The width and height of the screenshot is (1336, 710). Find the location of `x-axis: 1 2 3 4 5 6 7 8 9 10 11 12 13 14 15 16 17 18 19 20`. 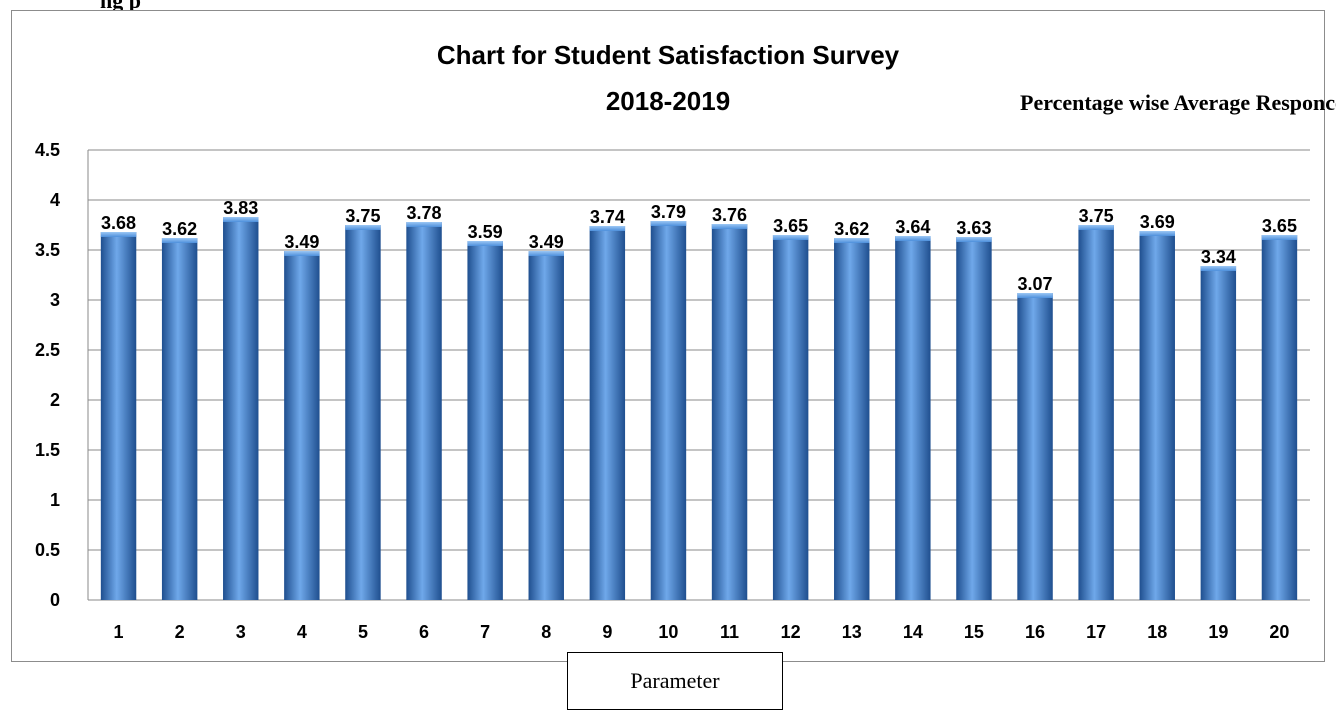

x-axis: 1 2 3 4 5 6 7 8 9 10 11 12 13 14 15 16 17 18 19 20 is located at coordinates (702, 632).